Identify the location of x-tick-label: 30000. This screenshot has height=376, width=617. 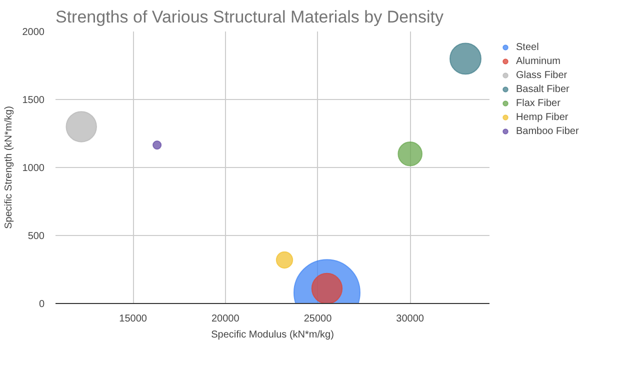
(410, 319).